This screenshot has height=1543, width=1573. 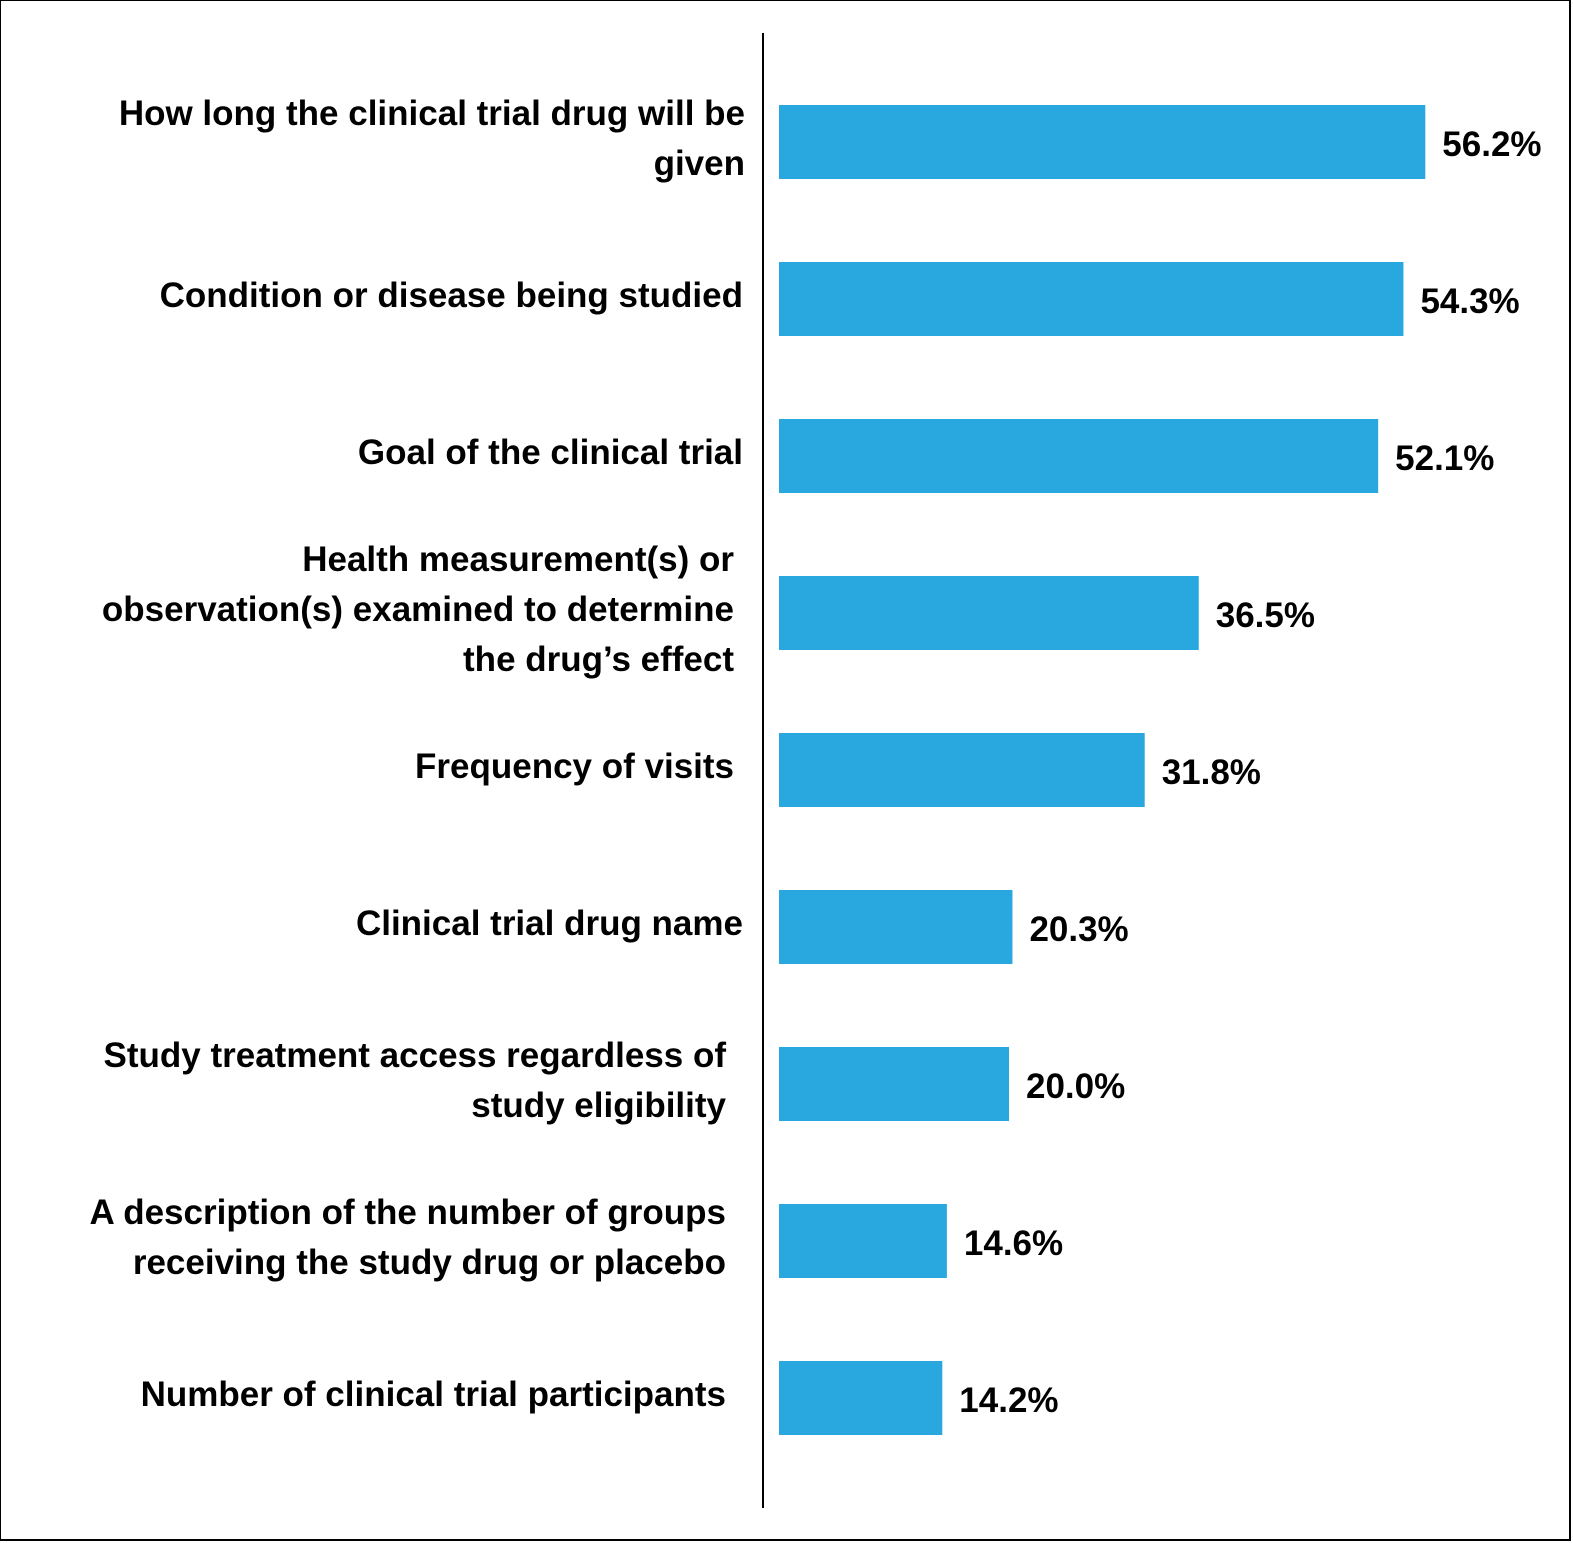 What do you see at coordinates (1491, 144) in the screenshot?
I see `value-label: 56.2%` at bounding box center [1491, 144].